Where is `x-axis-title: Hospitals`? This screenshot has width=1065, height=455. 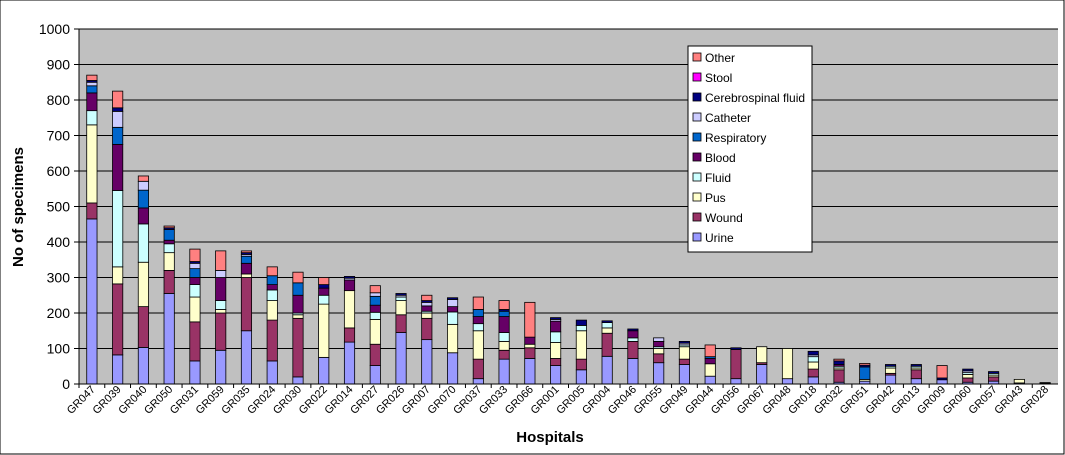
x-axis-title: Hospitals is located at coordinates (550, 437).